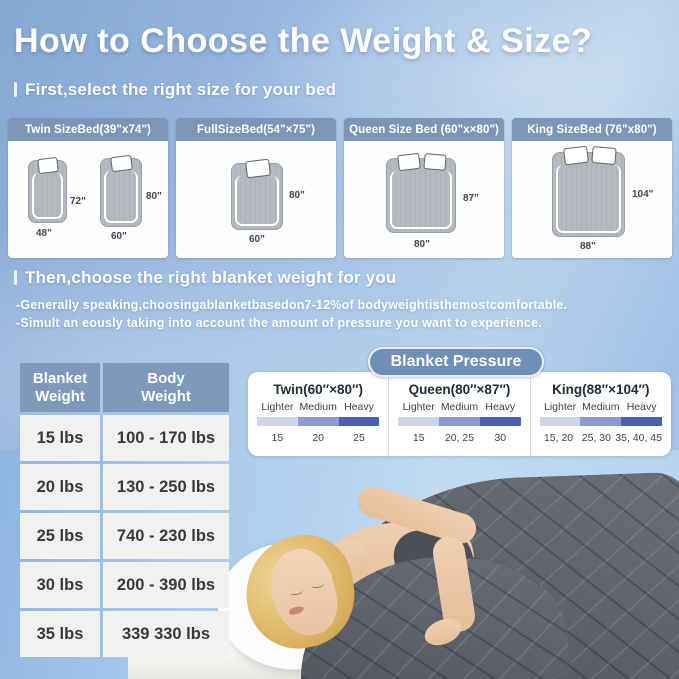 This screenshot has width=679, height=679. What do you see at coordinates (588, 246) in the screenshot?
I see `bed-width-label: 88"` at bounding box center [588, 246].